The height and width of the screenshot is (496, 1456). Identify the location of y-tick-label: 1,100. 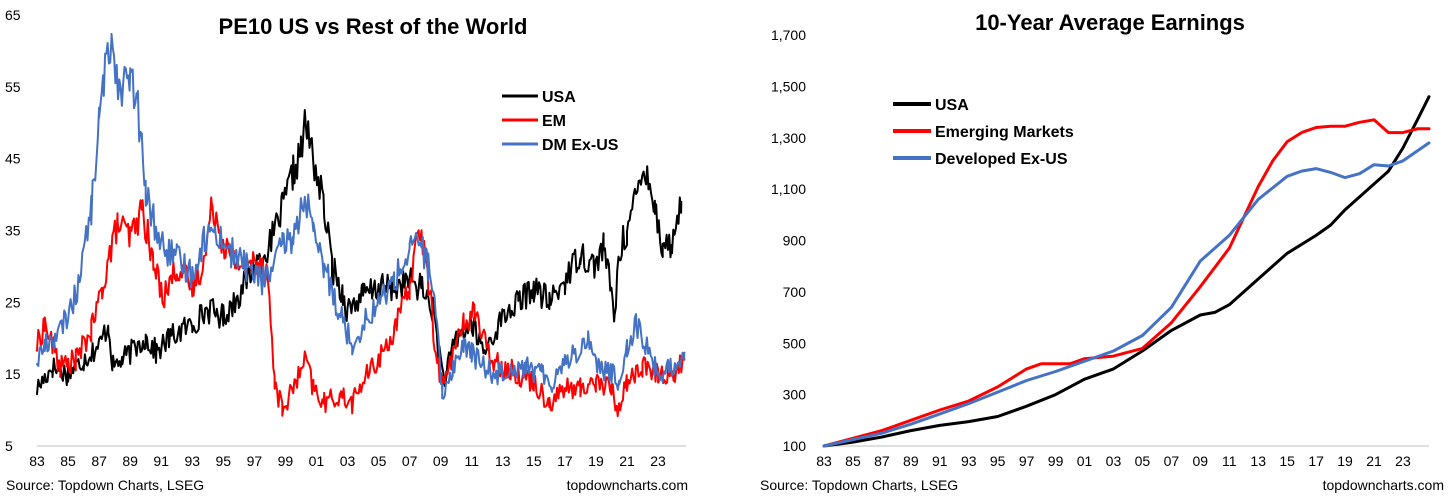
(788, 189).